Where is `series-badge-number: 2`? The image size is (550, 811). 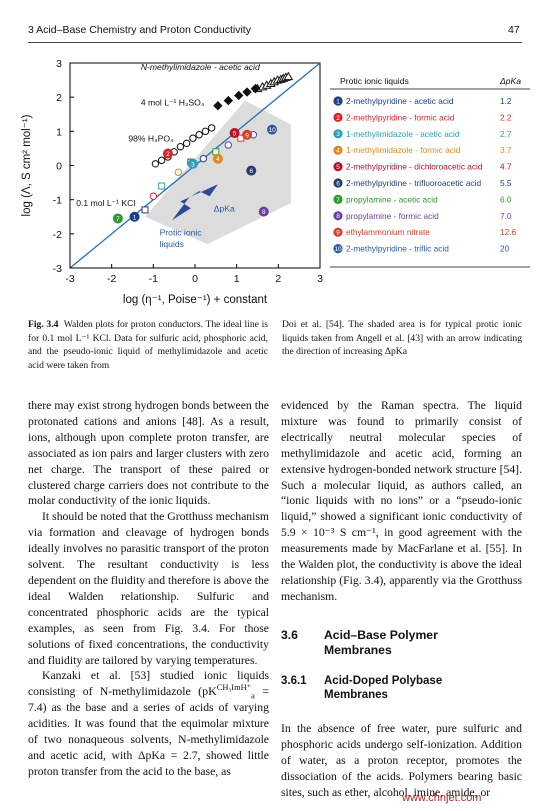 series-badge-number: 2 is located at coordinates (168, 154).